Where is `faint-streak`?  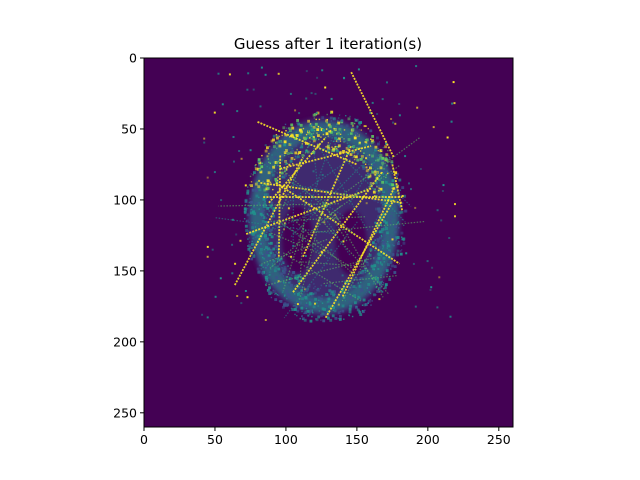
faint-streak is located at coordinates (366, 175).